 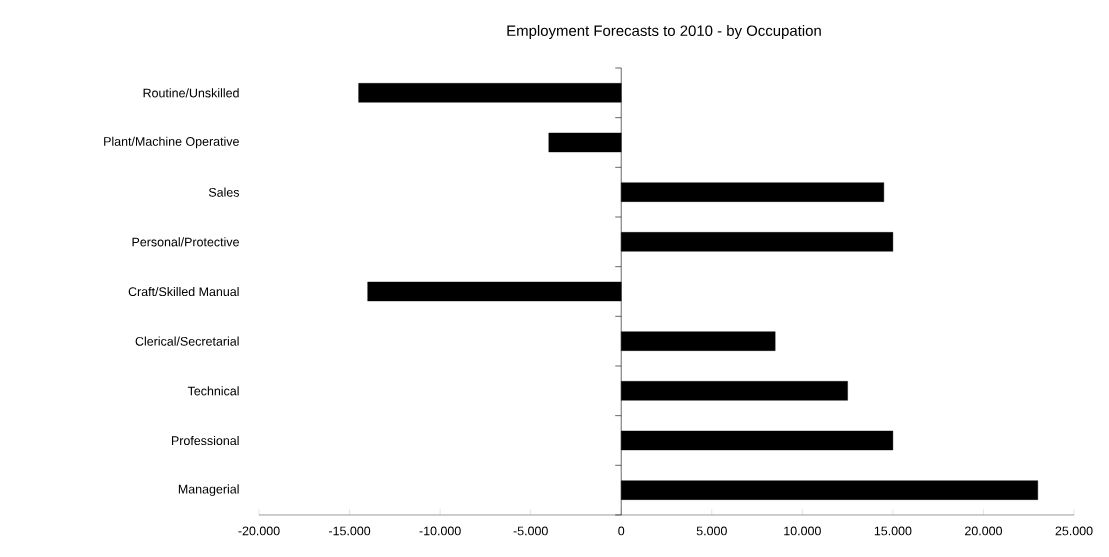 I want to click on x-tick-label: 25.000, so click(x=1074, y=531).